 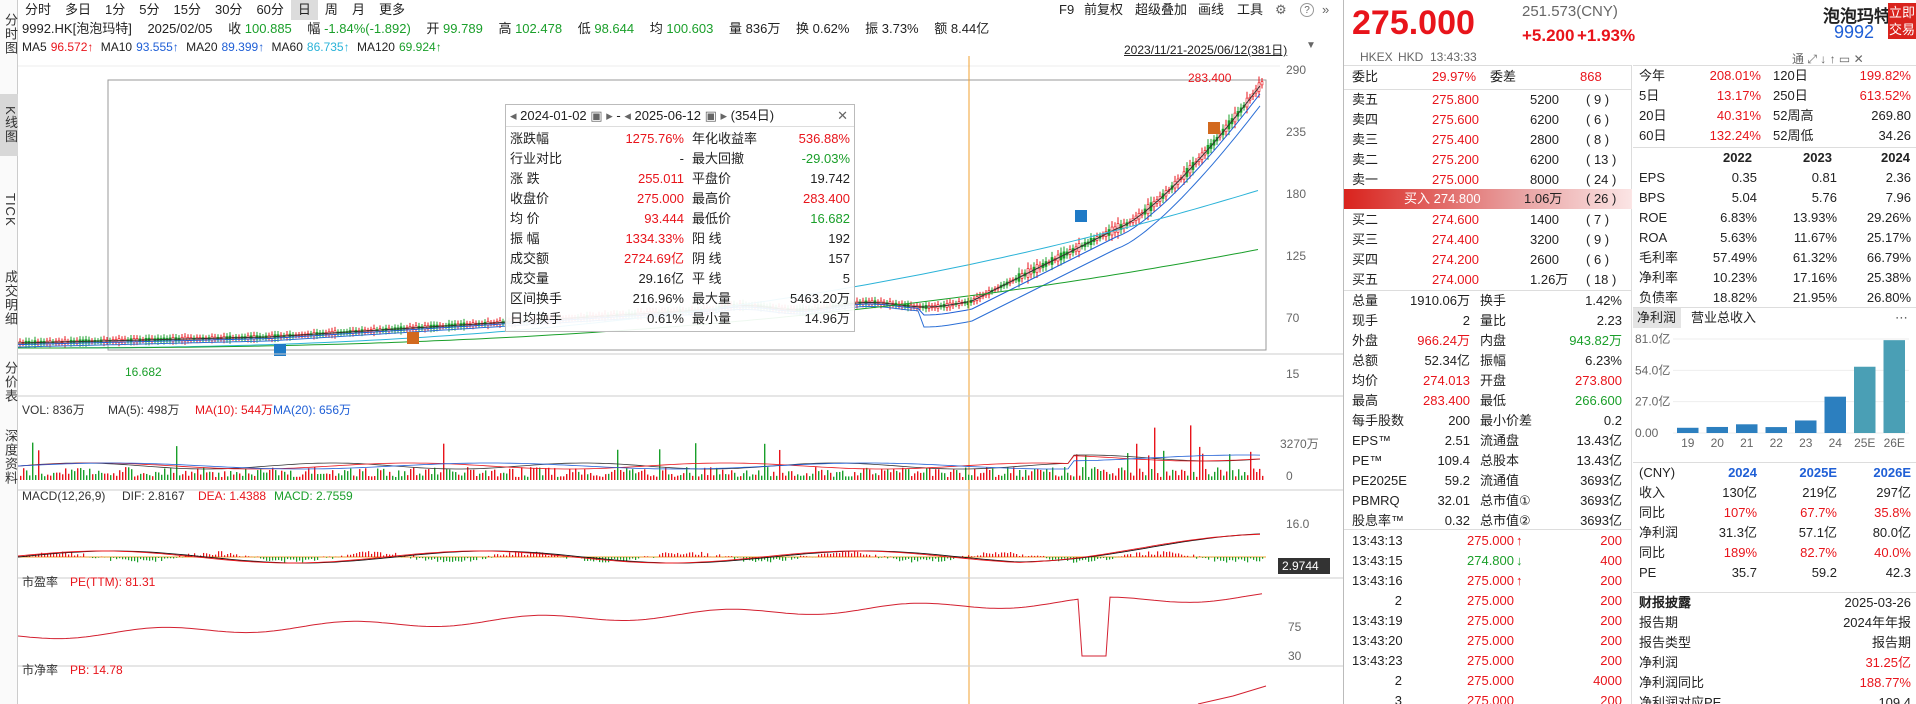 What do you see at coordinates (391, 9) in the screenshot?
I see `tf-more: 更多` at bounding box center [391, 9].